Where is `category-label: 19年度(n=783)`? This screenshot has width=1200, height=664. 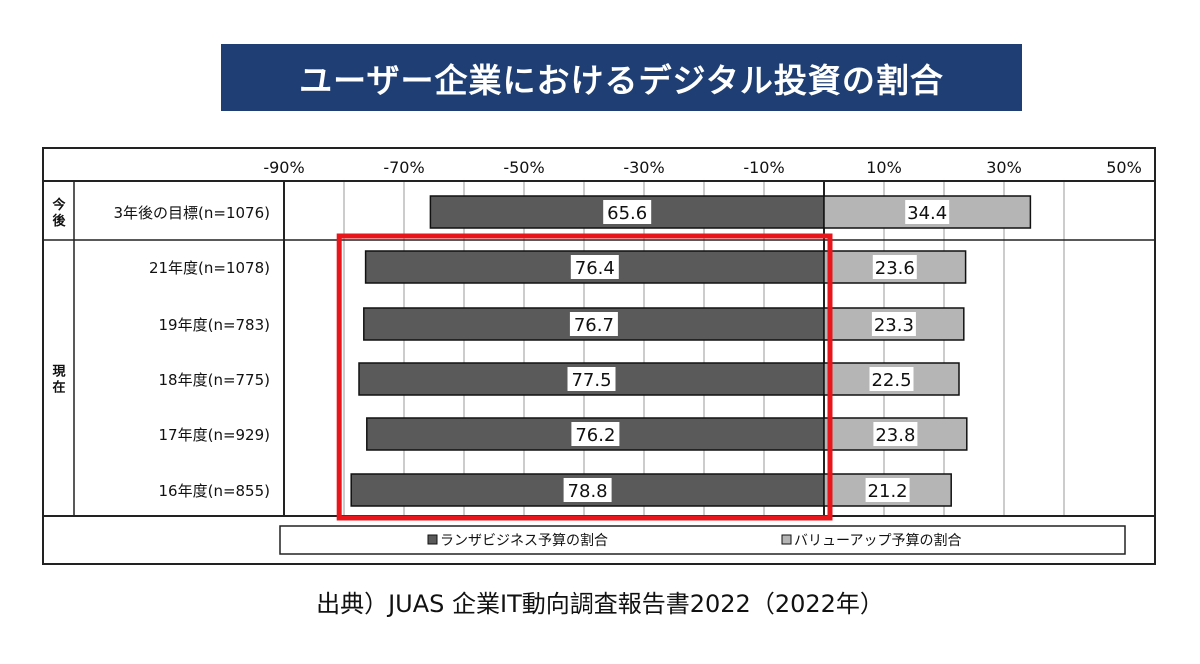
category-label: 19年度(n=783) is located at coordinates (215, 325).